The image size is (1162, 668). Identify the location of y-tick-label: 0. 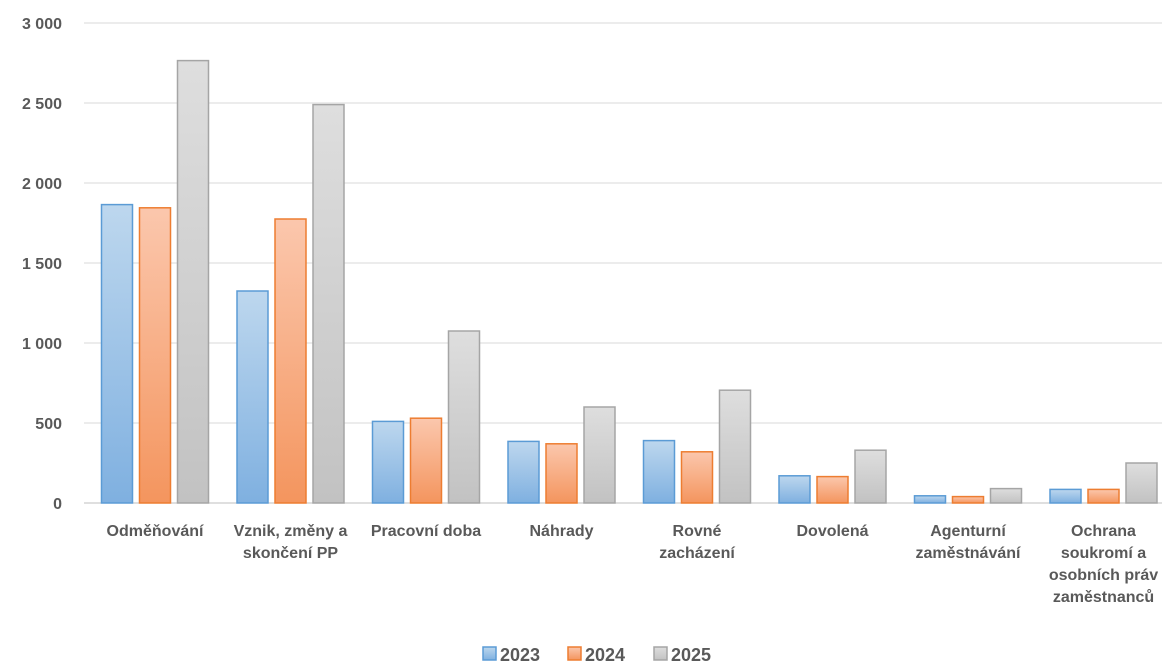
(57, 504).